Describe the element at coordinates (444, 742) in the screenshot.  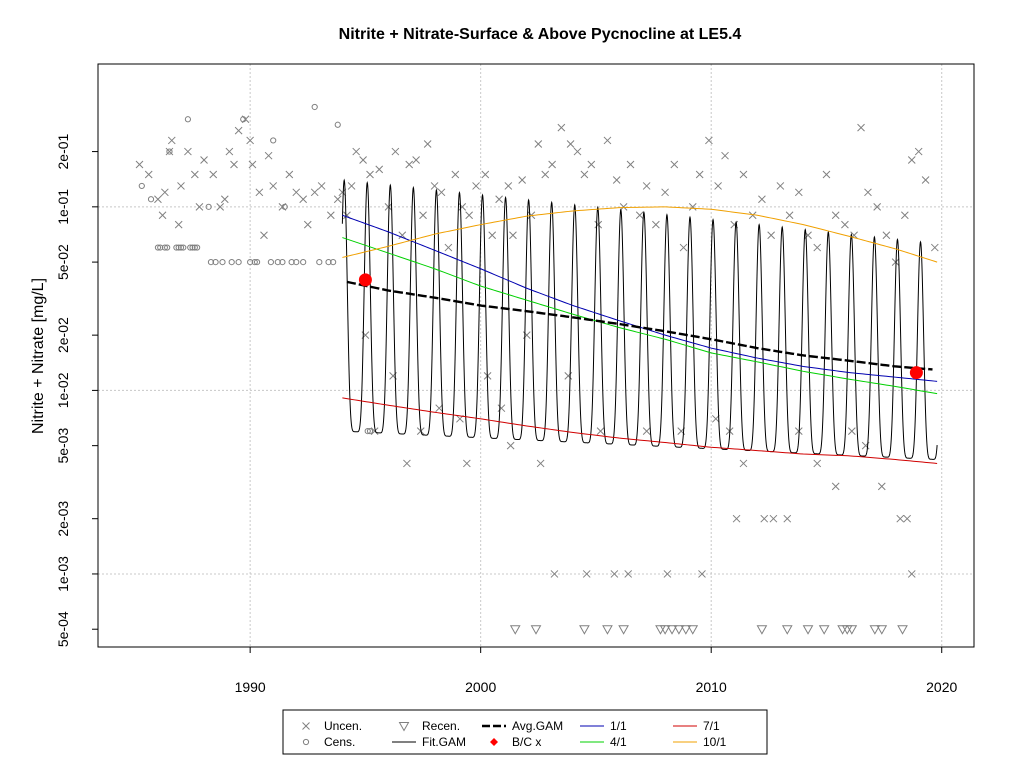
I see `legend-label: Fit.GAM` at that location.